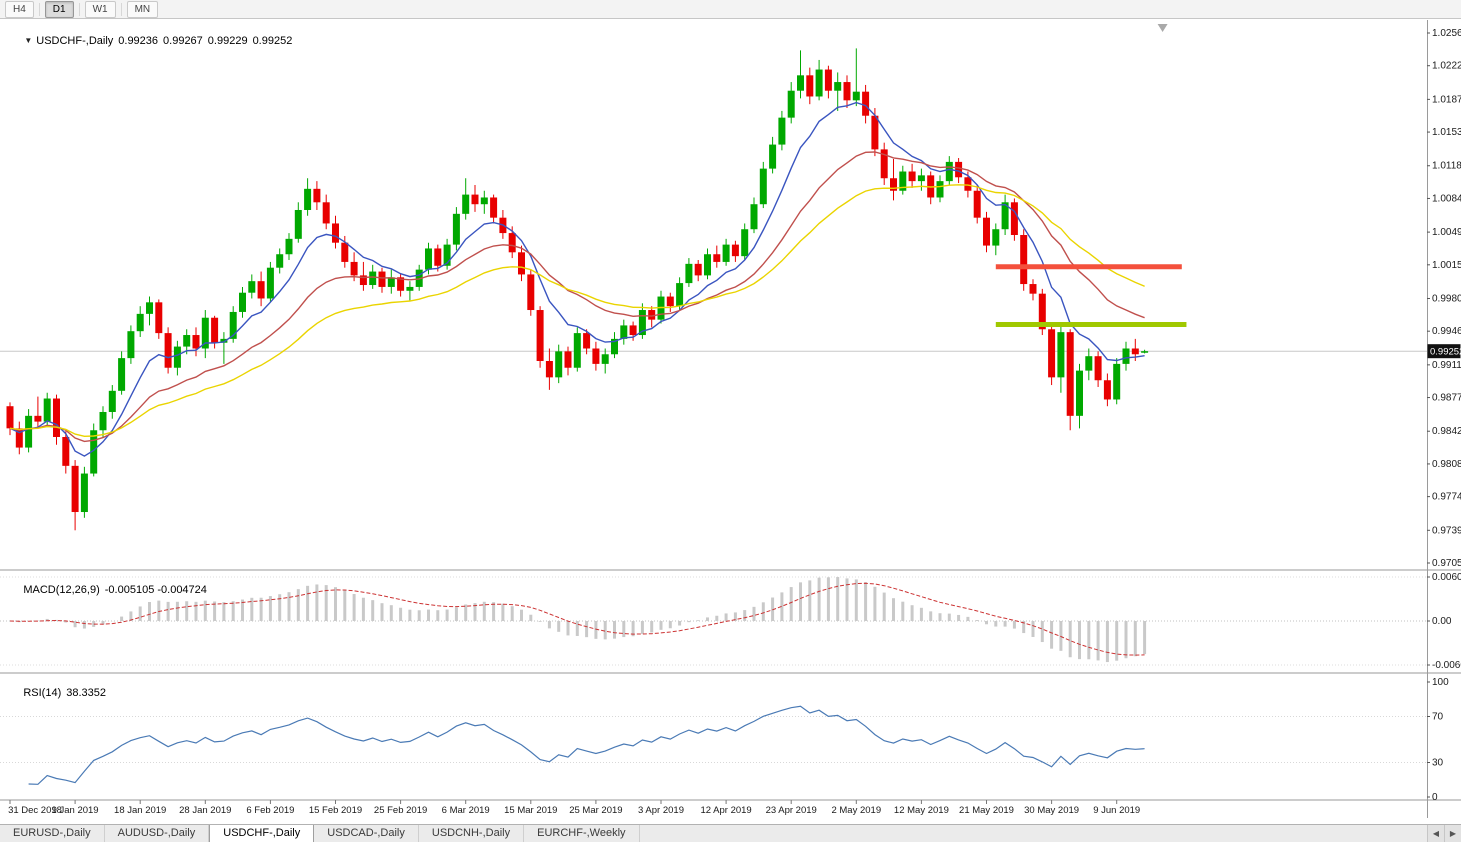  What do you see at coordinates (577, 619) in the screenshot?
I see `macd-signal-line` at bounding box center [577, 619].